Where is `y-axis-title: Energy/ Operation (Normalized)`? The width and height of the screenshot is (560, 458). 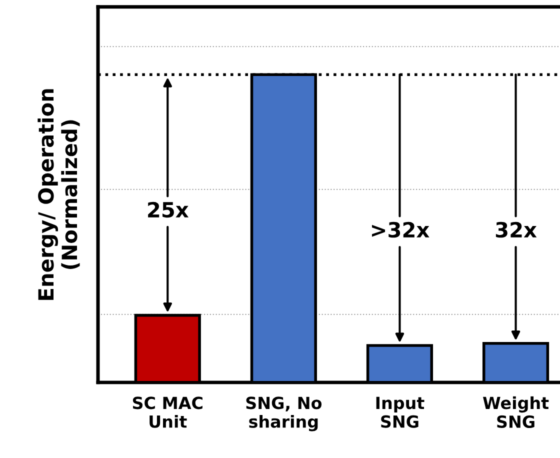 y-axis-title: Energy/ Operation (Normalized) is located at coordinates (59, 194).